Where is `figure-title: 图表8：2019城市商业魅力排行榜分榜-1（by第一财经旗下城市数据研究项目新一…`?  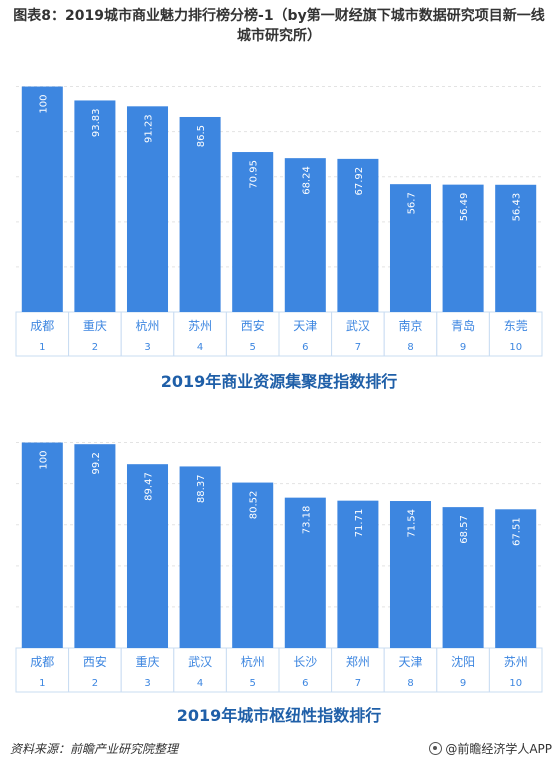
figure-title: 图表8：2019城市商业魅力排行榜分榜-1（by第一财经旗下城市数据研究项目新一… is located at coordinates (279, 26).